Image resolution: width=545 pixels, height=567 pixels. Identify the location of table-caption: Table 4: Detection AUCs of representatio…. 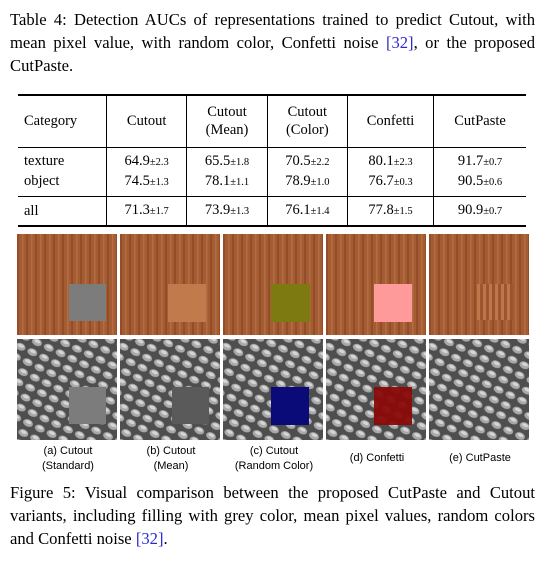
(273, 42).